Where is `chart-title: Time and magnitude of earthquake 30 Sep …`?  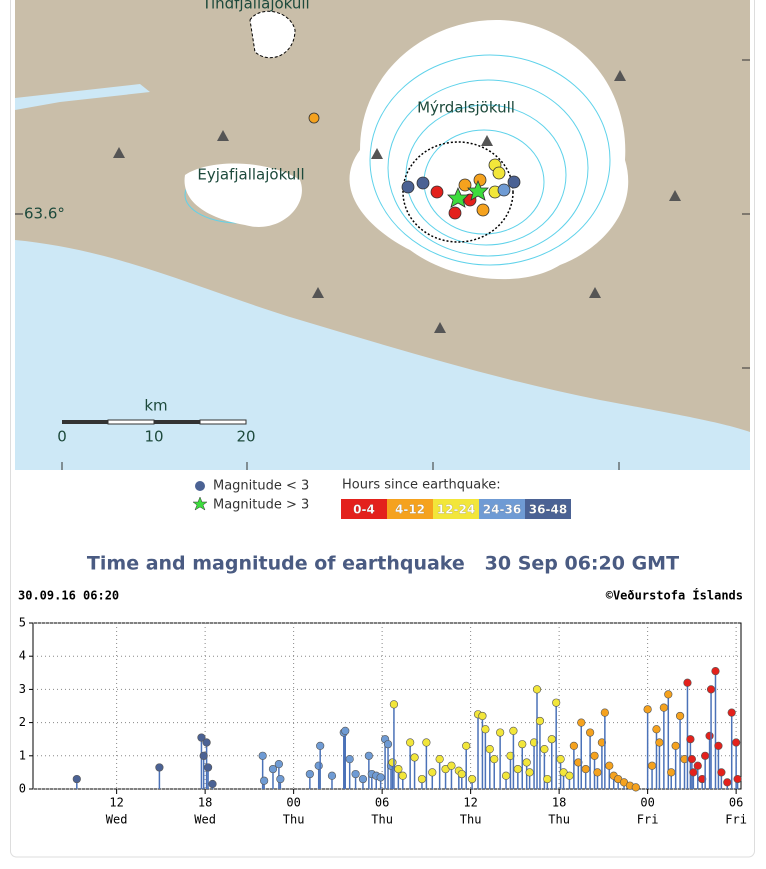
chart-title: Time and magnitude of earthquake 30 Sep … is located at coordinates (383, 564).